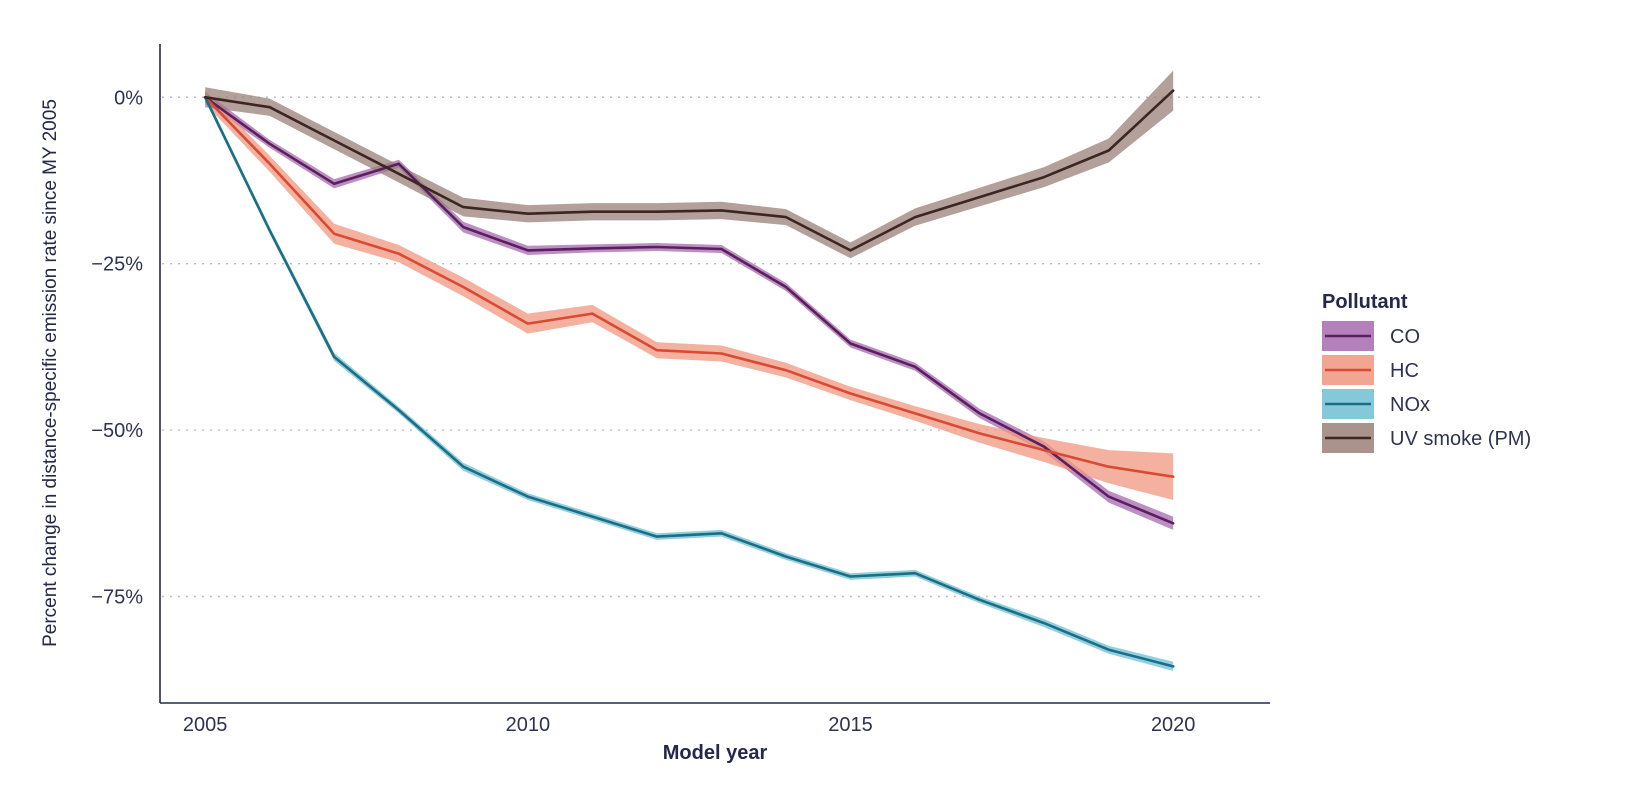 The width and height of the screenshot is (1627, 794). I want to click on legend: Pollutant CO HC NOx UV smoke (PM), so click(1426, 372).